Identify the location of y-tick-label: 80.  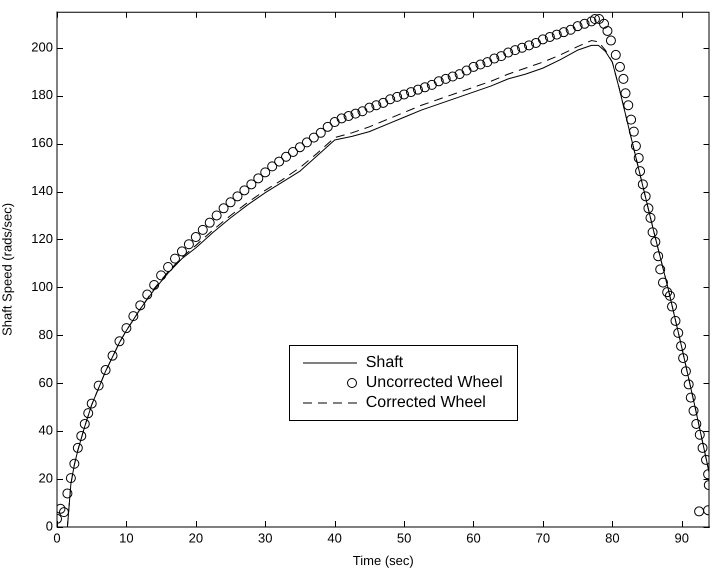
(45, 334).